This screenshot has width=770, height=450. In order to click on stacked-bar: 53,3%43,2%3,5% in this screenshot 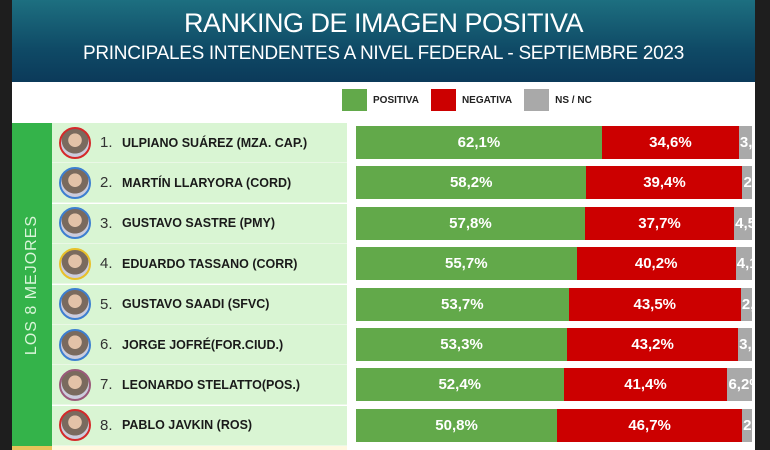, I will do `click(554, 344)`.